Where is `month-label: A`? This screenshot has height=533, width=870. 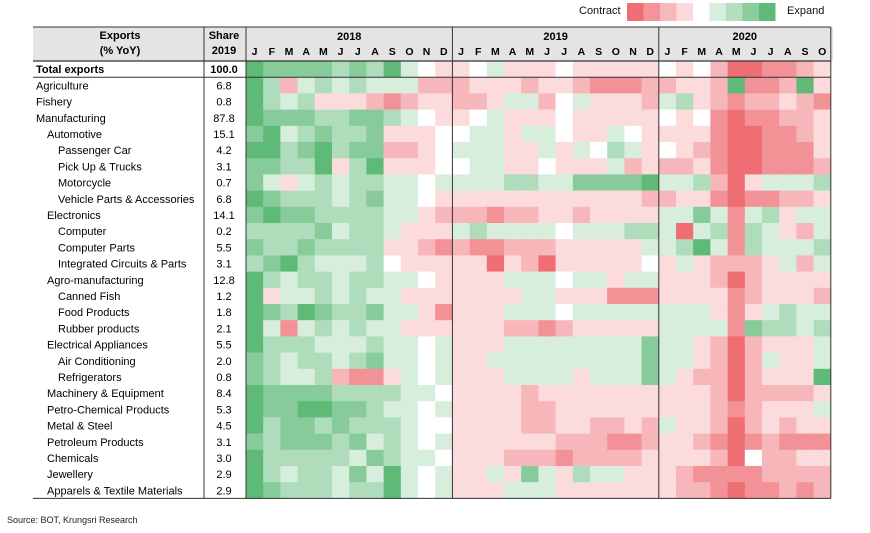
month-label: A is located at coordinates (513, 52).